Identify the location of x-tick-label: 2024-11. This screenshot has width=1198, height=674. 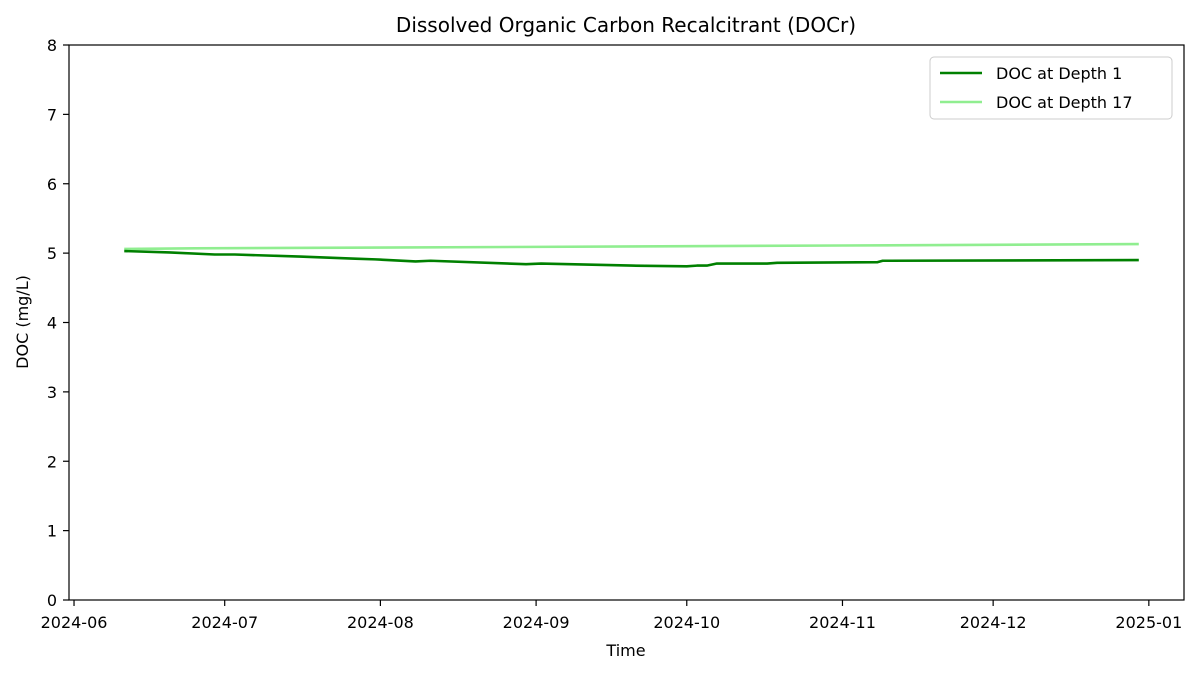
(842, 622).